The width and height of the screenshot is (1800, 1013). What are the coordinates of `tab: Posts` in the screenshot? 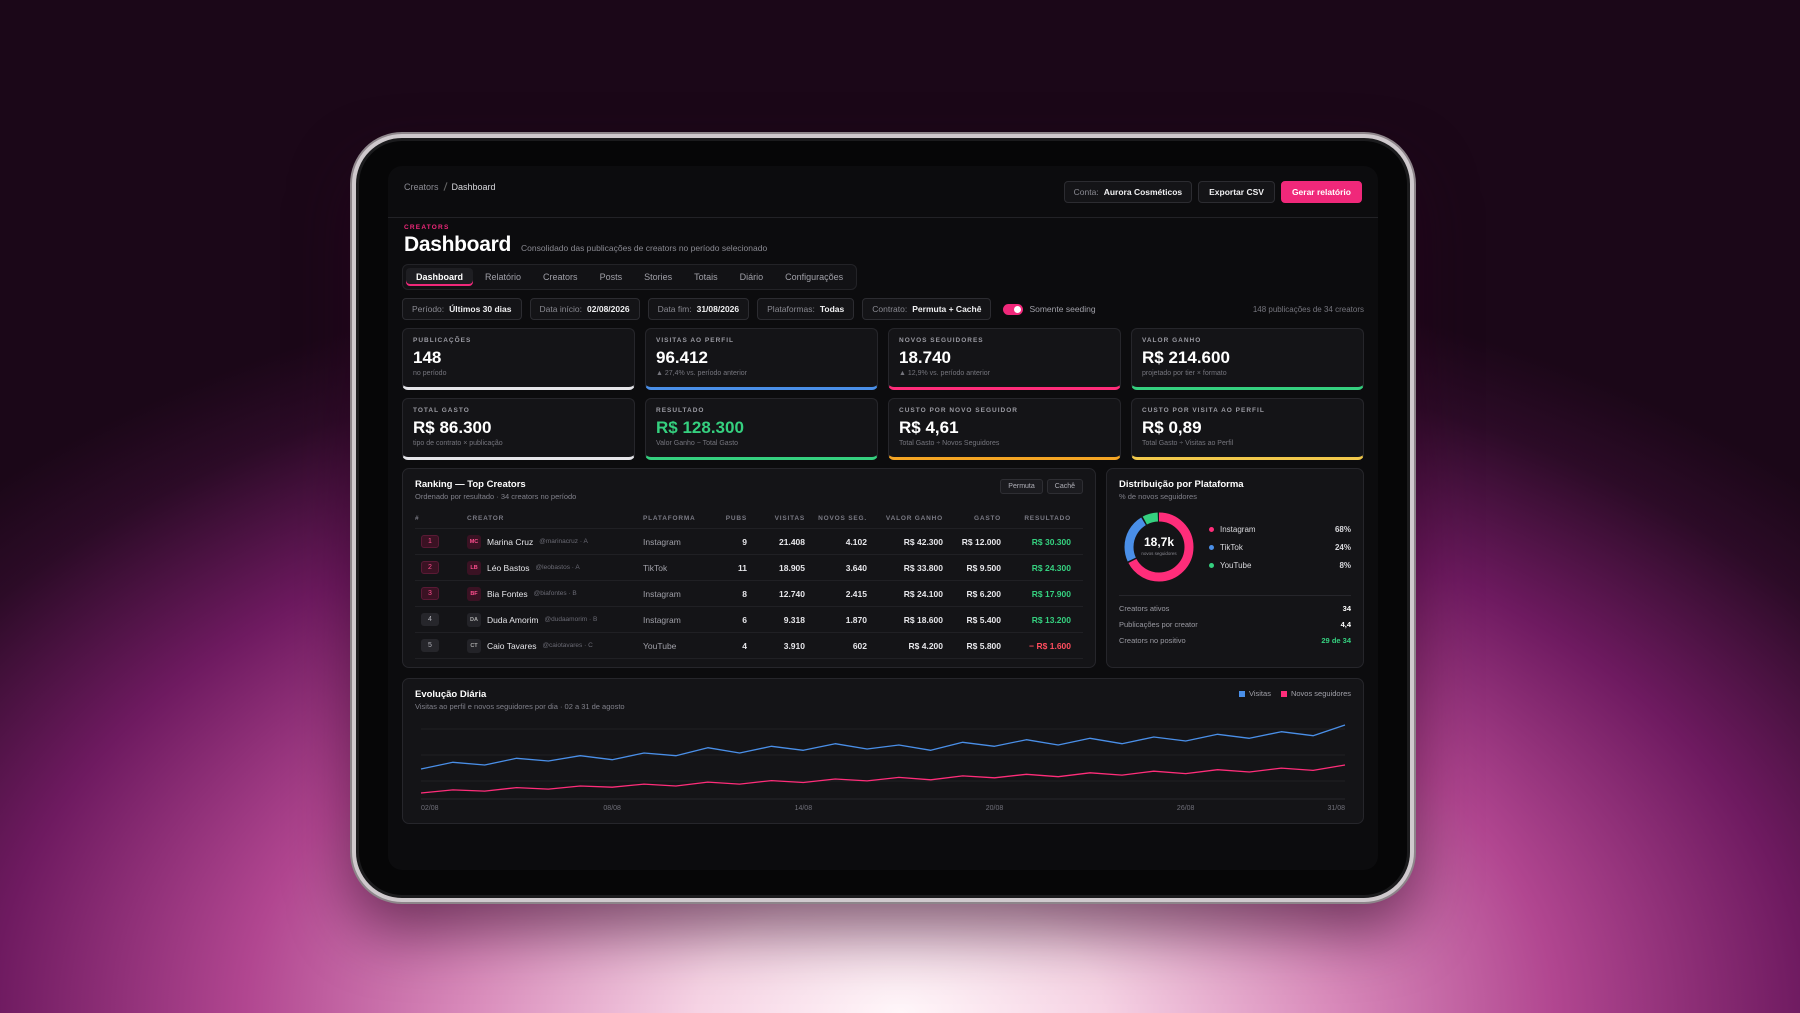 It's located at (611, 277).